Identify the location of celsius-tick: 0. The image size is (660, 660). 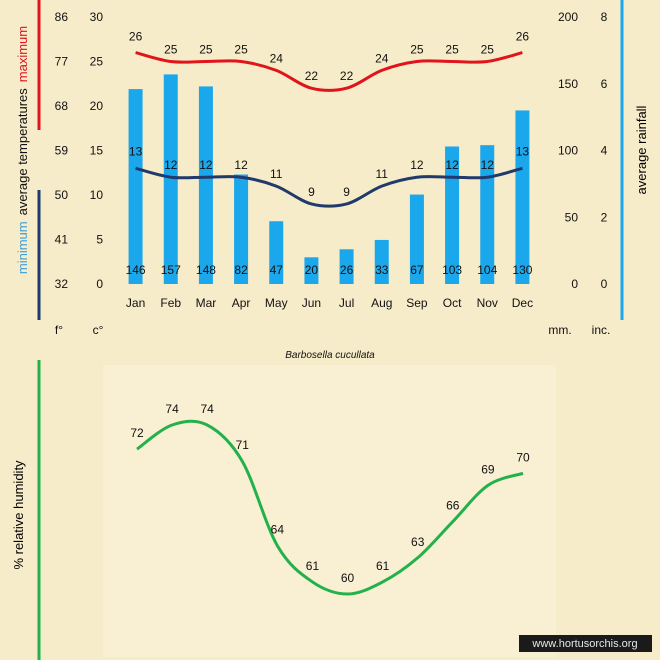
(99, 284).